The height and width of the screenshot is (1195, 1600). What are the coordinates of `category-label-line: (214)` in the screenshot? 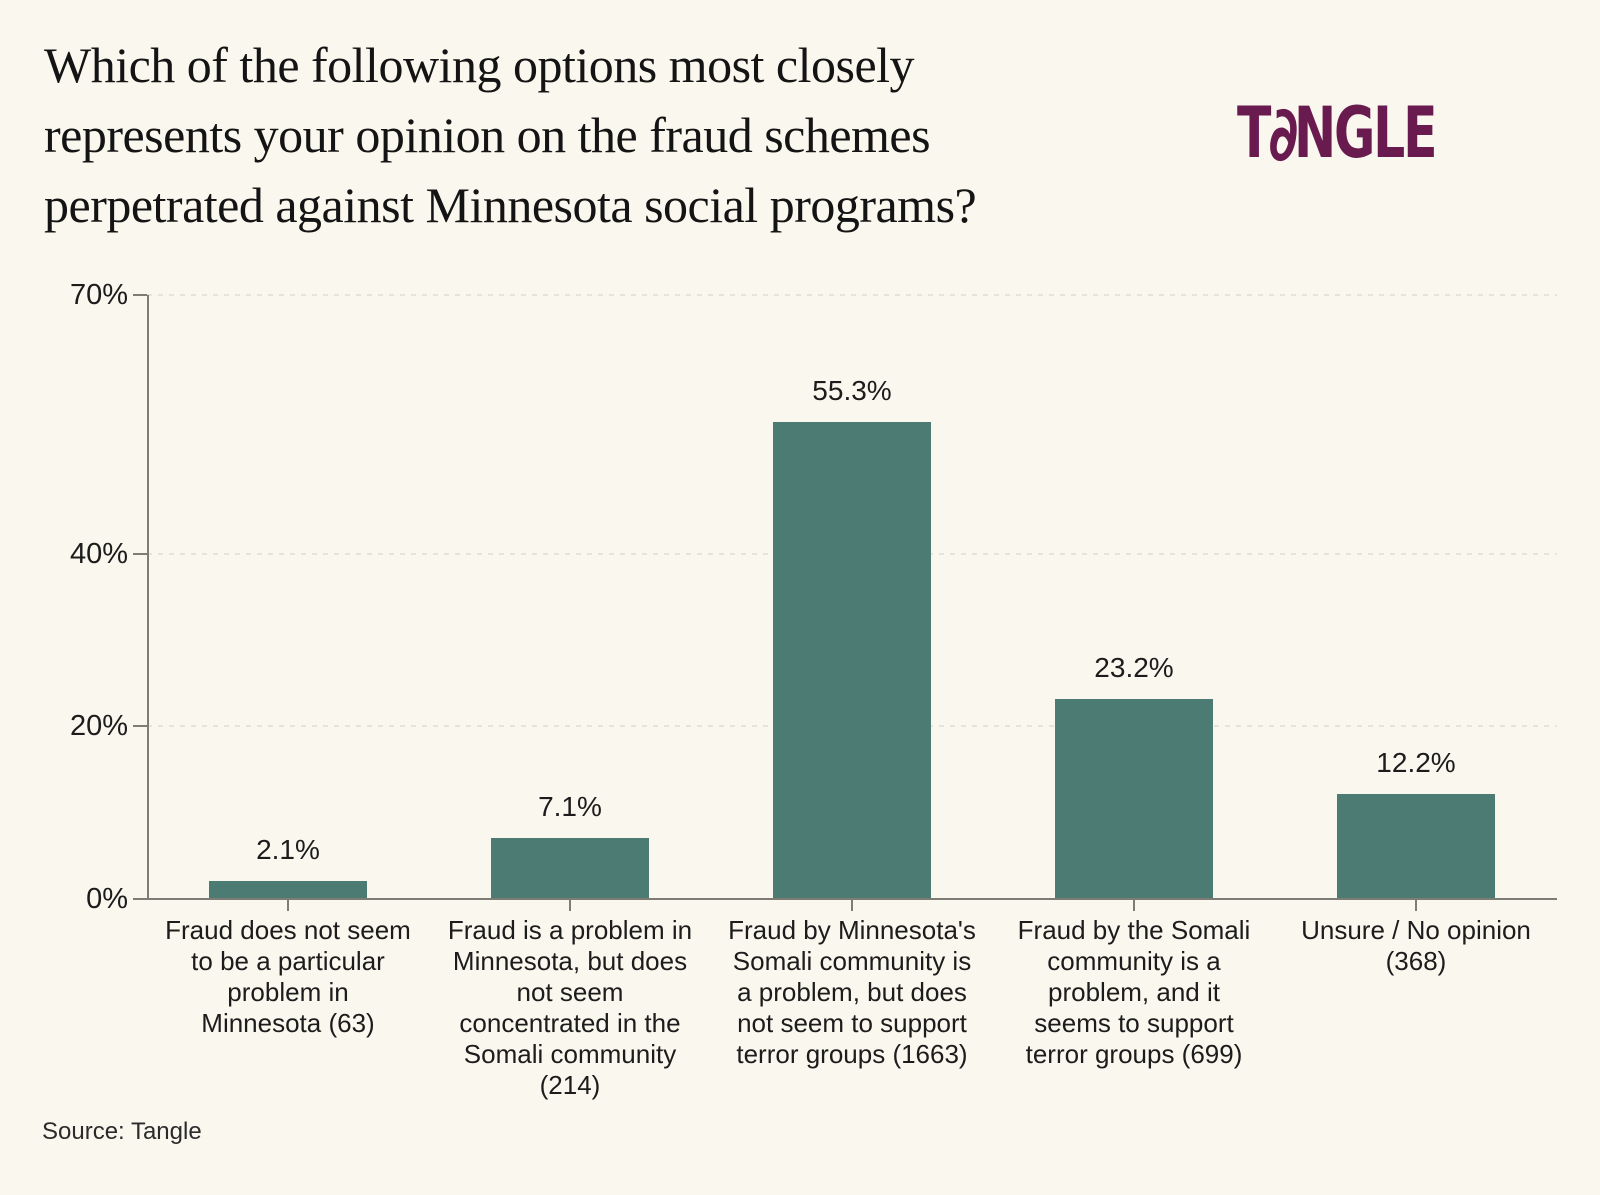 It's located at (570, 1085).